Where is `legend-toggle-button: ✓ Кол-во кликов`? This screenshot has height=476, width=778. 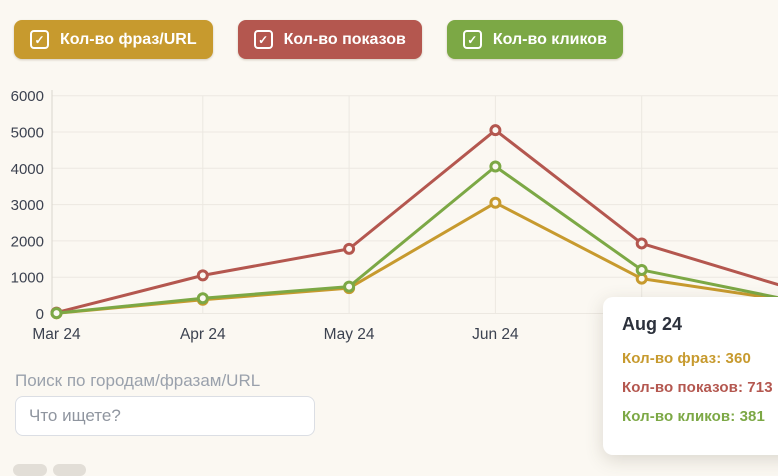 legend-toggle-button: ✓ Кол-во кликов is located at coordinates (534, 39).